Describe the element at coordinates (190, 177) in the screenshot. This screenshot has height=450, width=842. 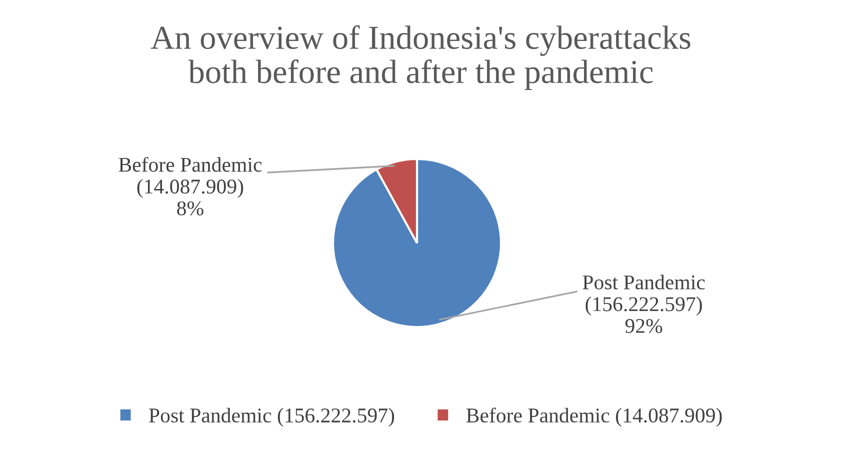
I see `slice-label: Before Pandemic (14.087.909)` at that location.